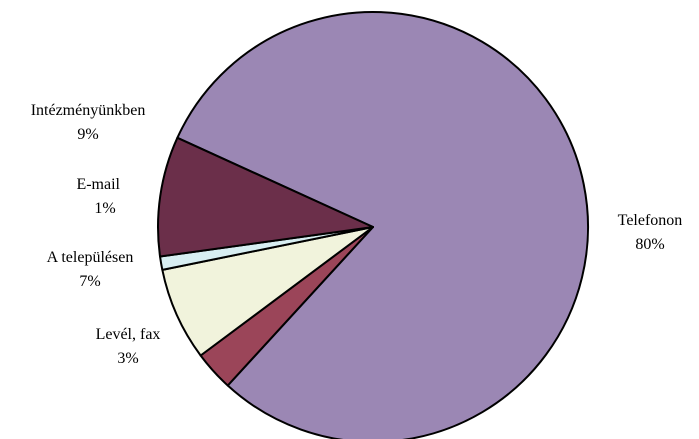 The height and width of the screenshot is (439, 699). What do you see at coordinates (88, 110) in the screenshot?
I see `slice-label-intezmenyunkben: Intézményünkben` at bounding box center [88, 110].